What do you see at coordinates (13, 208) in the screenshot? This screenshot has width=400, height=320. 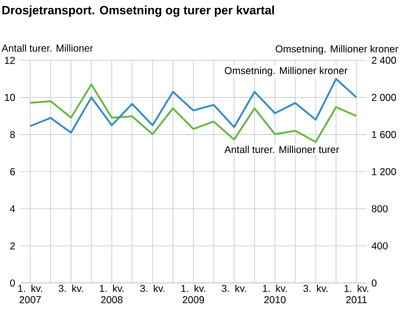 I see `y-tick-label: 4` at bounding box center [13, 208].